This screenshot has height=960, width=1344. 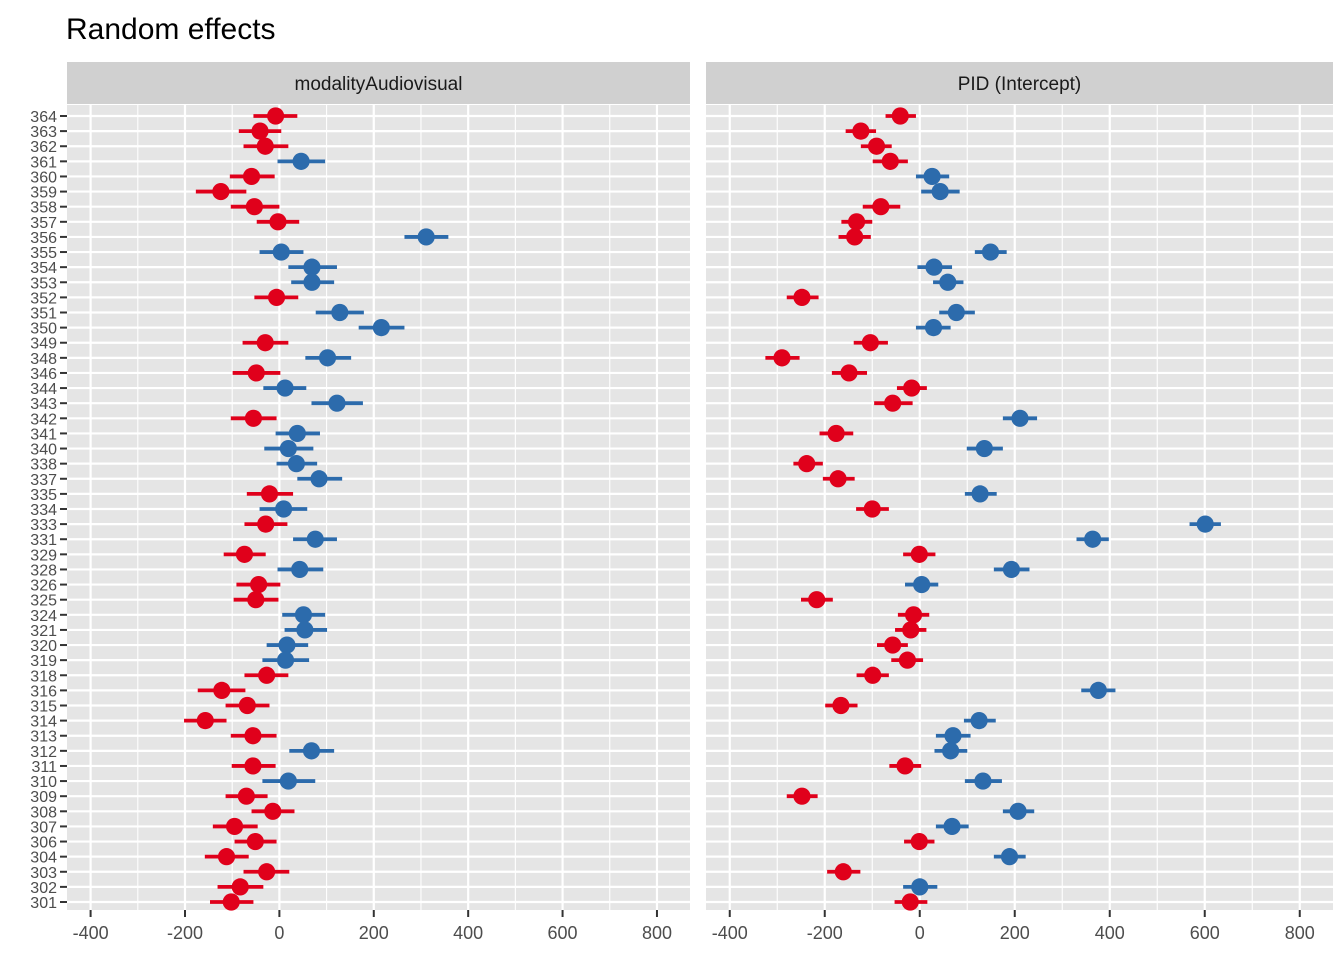 I want to click on y-tick-label: 359, so click(x=43, y=193).